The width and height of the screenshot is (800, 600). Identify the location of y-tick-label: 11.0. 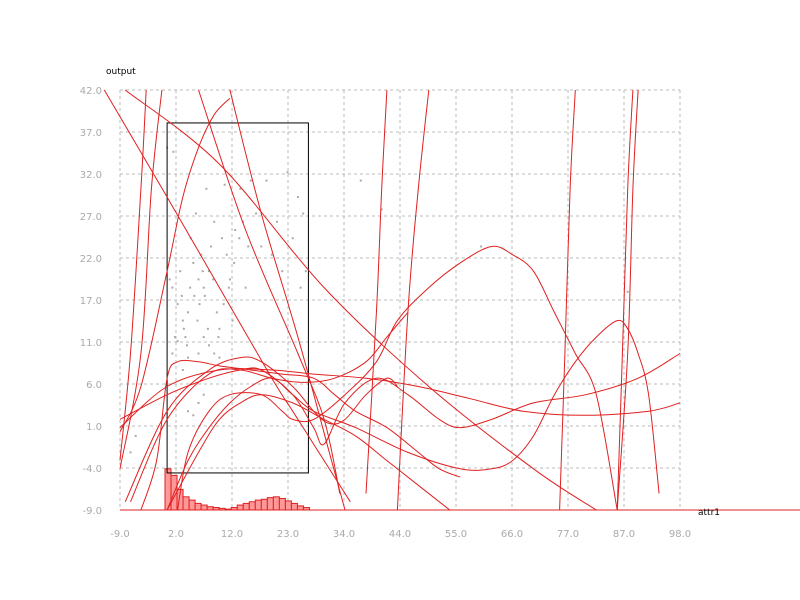
(91, 343).